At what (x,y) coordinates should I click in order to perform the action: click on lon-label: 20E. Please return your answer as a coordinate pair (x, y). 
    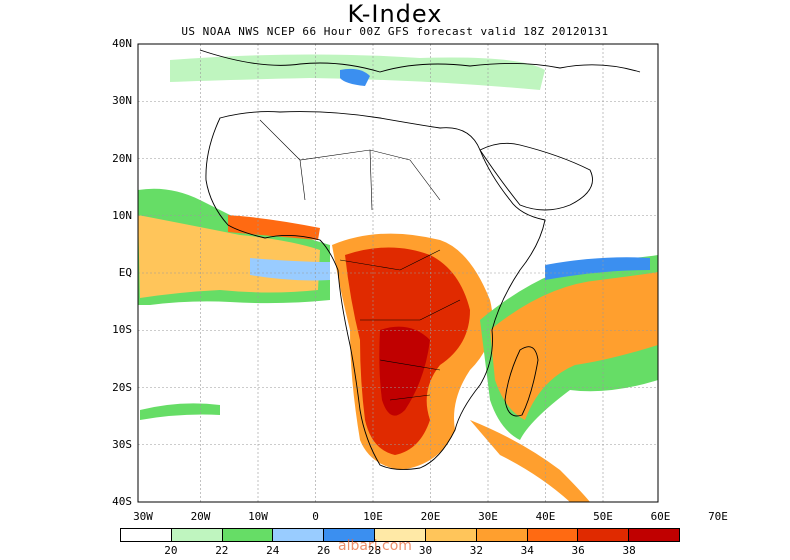
    Looking at the image, I should click on (430, 516).